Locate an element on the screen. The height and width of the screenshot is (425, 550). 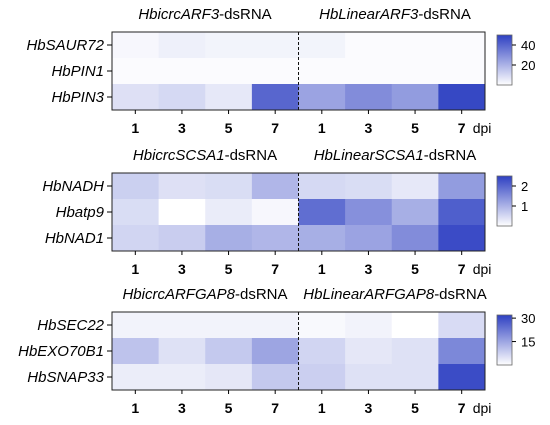
row-label: HbSNAP33 is located at coordinates (65, 377).